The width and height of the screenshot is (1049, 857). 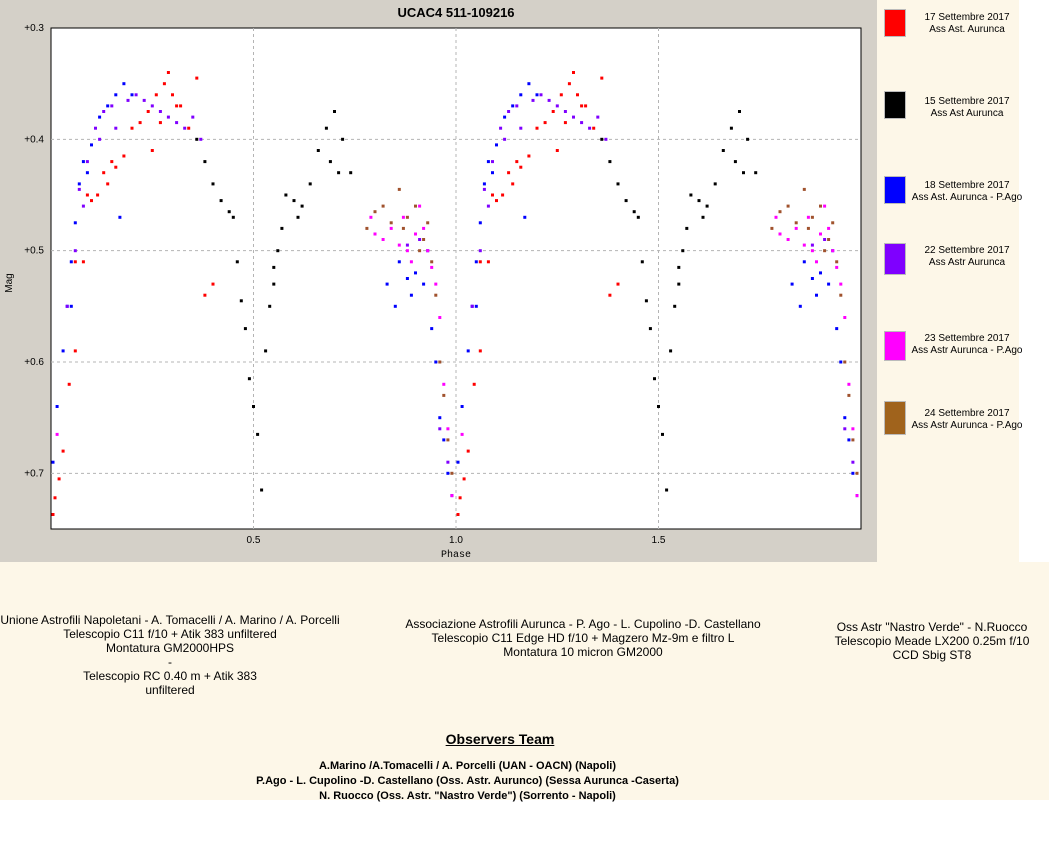 I want to click on credit-line: -, so click(x=170, y=662).